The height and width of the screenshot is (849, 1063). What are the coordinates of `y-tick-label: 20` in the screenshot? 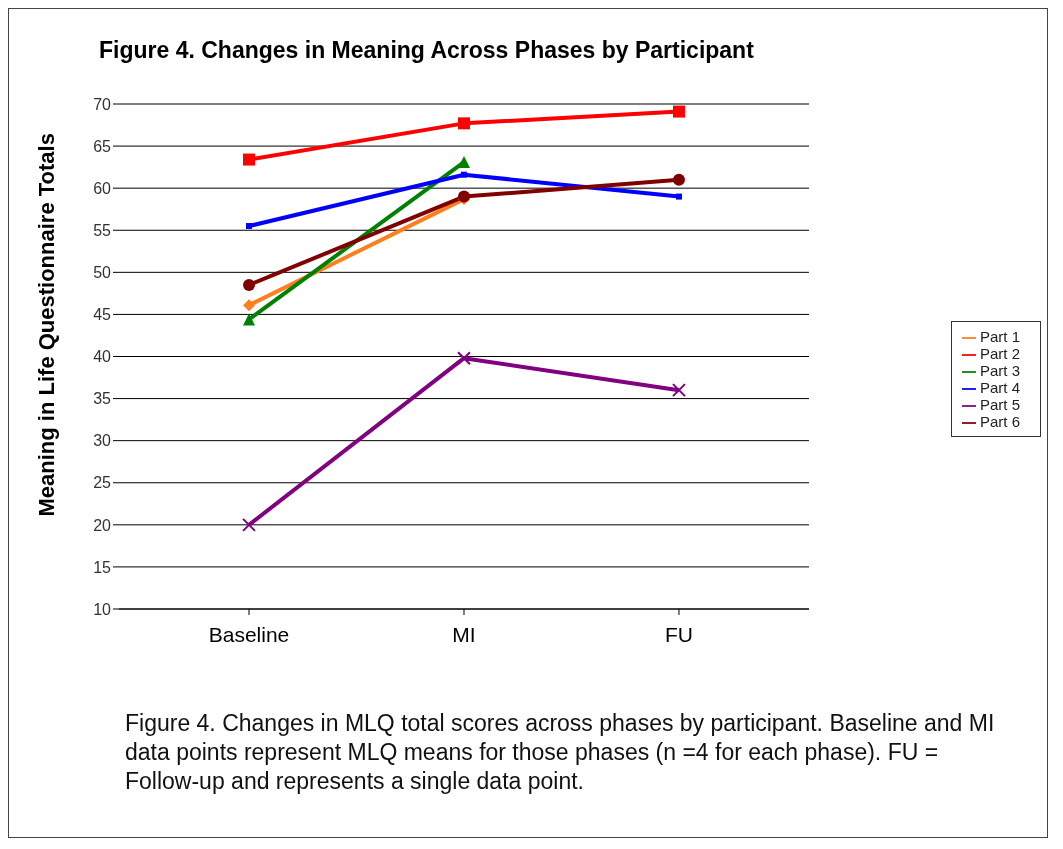 It's located at (102, 525).